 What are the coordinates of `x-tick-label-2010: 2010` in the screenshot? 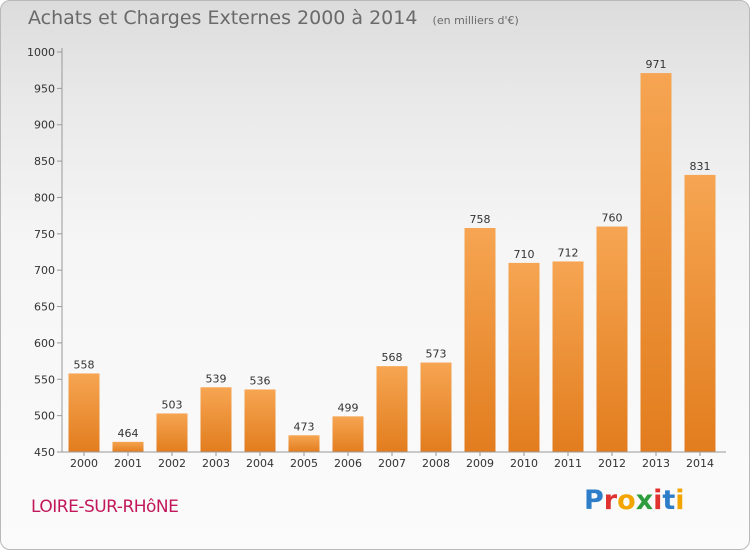 It's located at (524, 463).